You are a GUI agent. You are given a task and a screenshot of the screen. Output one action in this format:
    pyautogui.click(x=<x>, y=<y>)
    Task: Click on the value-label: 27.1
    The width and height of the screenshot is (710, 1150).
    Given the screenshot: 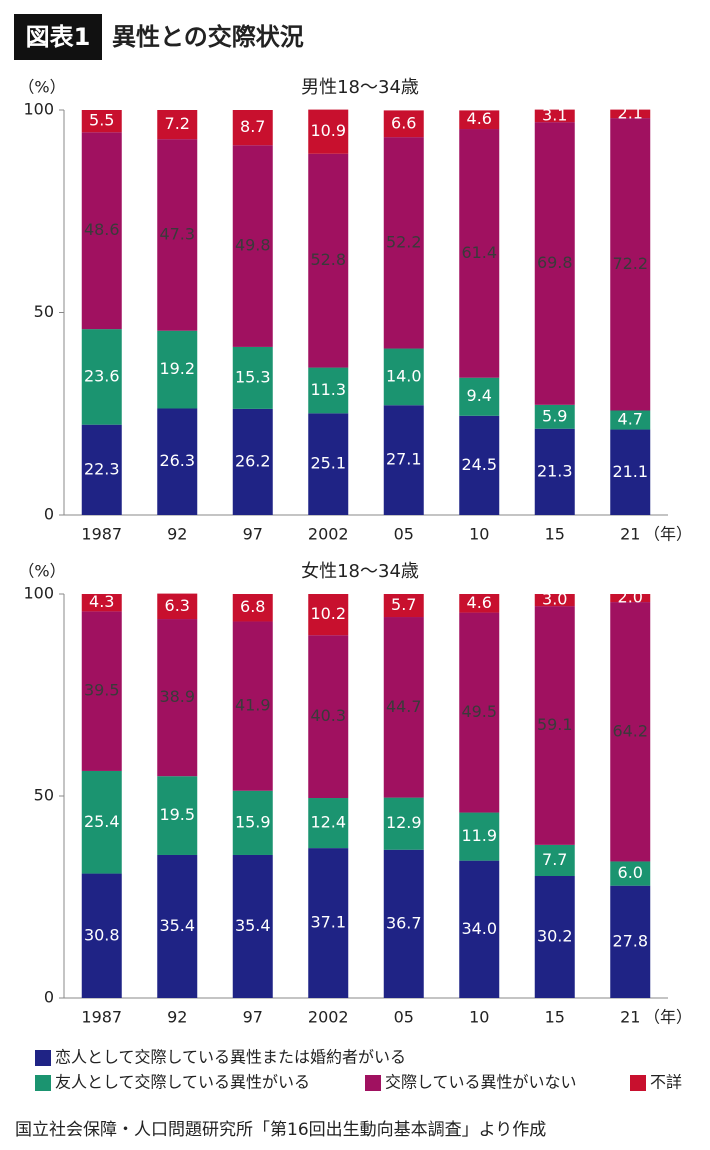 What is the action you would take?
    pyautogui.click(x=404, y=459)
    